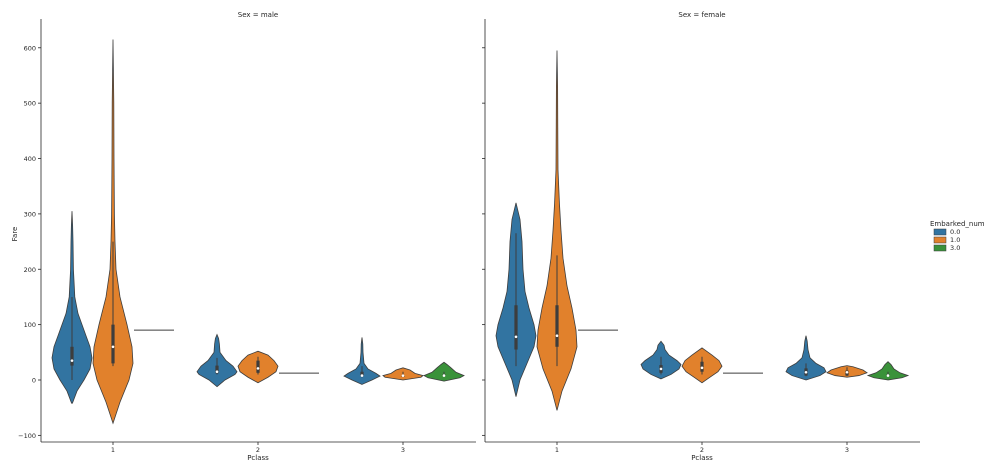 The width and height of the screenshot is (986, 475). Describe the element at coordinates (701, 15) in the screenshot. I see `panel-title: Sex = female` at that location.